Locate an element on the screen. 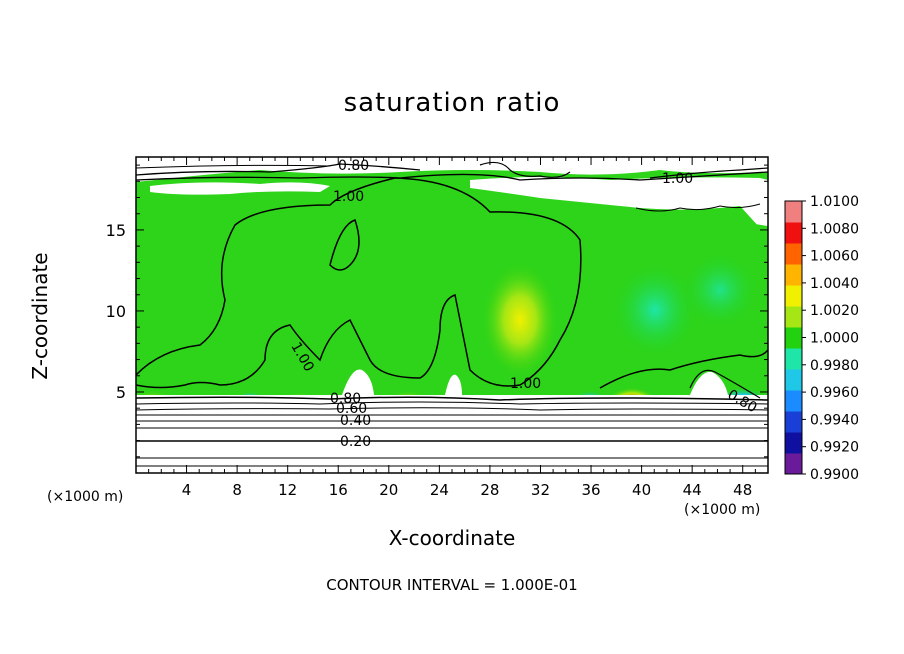 The width and height of the screenshot is (904, 654). y-tick-label: 5 is located at coordinates (121, 392).